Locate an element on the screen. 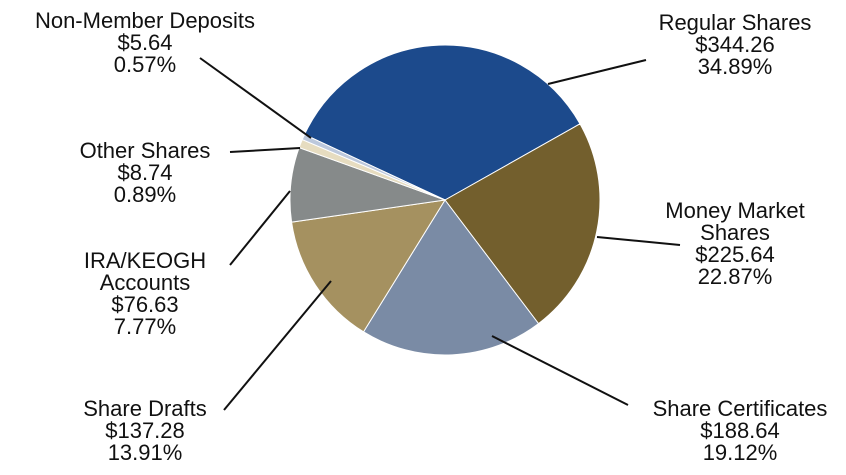 The width and height of the screenshot is (846, 475). percent-label: 34.89% is located at coordinates (735, 66).